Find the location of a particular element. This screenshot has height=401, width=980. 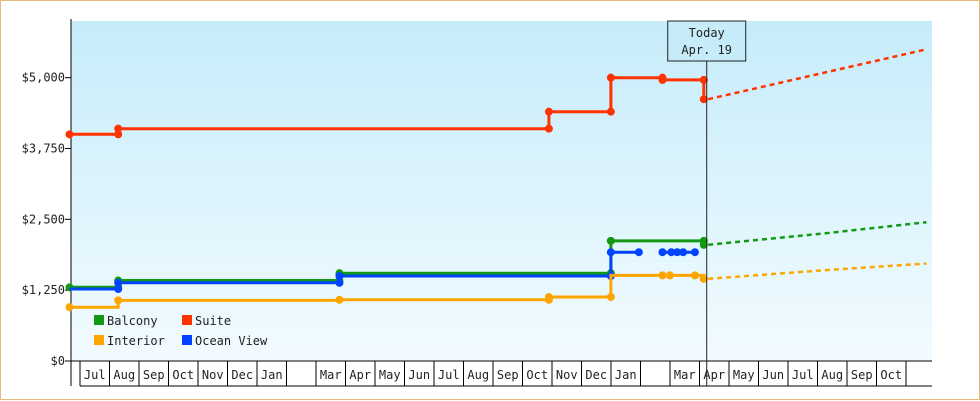

legend-label: Suite is located at coordinates (213, 321).